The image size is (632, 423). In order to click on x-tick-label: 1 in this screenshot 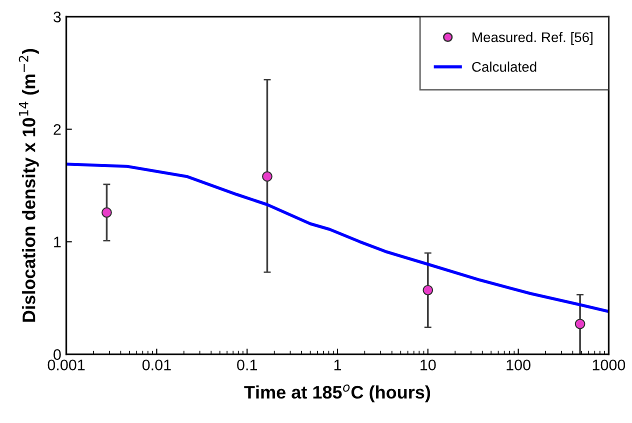, I will do `click(338, 365)`.